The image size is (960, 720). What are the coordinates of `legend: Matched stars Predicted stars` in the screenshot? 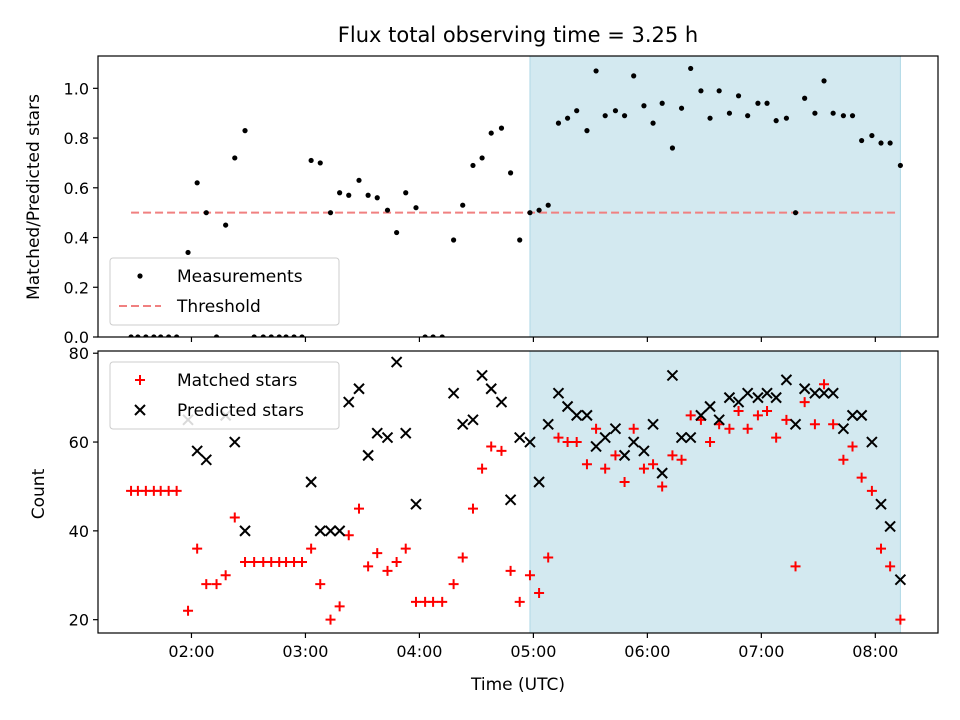 It's located at (224, 395).